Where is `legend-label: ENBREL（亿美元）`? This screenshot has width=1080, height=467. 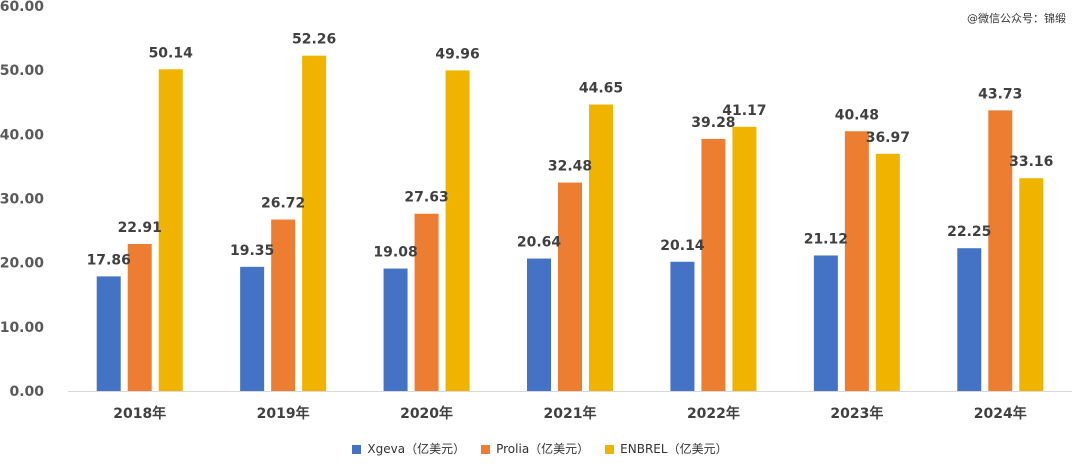
legend-label: ENBREL（亿美元） is located at coordinates (674, 449).